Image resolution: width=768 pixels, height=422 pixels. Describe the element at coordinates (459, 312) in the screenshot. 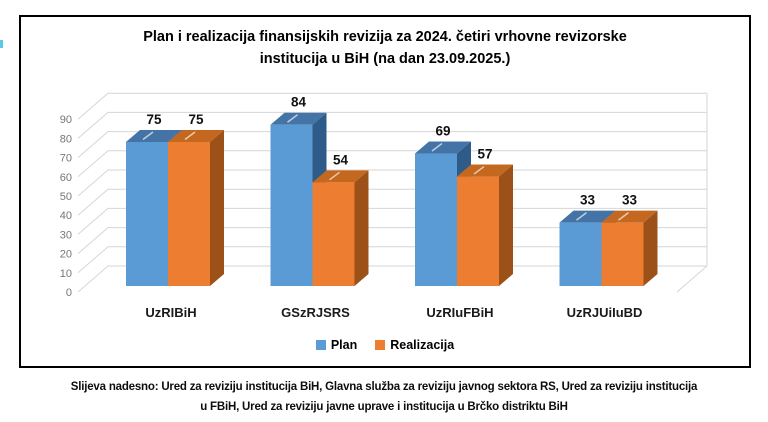

I see `x-axis-category-label: UzRIuFBiH` at that location.